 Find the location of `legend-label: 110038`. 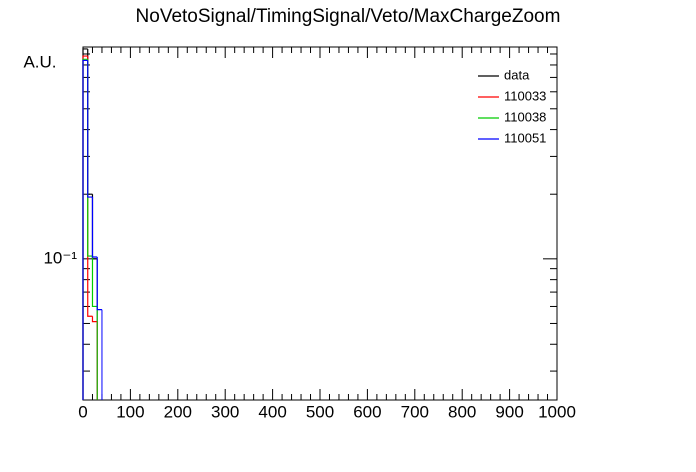

legend-label: 110038 is located at coordinates (525, 116).